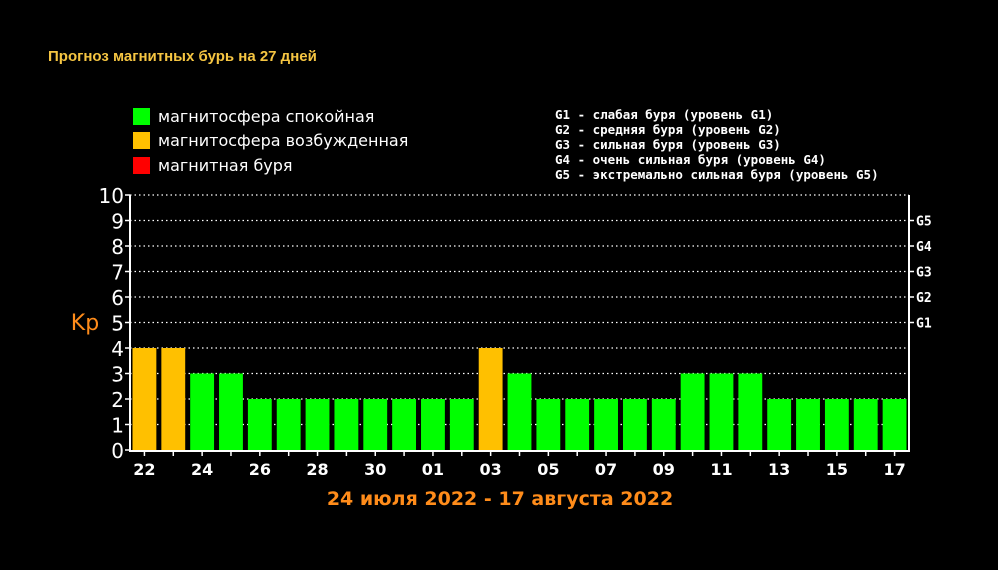 Image resolution: width=998 pixels, height=570 pixels. I want to click on y-tick-label: 0, so click(117, 451).